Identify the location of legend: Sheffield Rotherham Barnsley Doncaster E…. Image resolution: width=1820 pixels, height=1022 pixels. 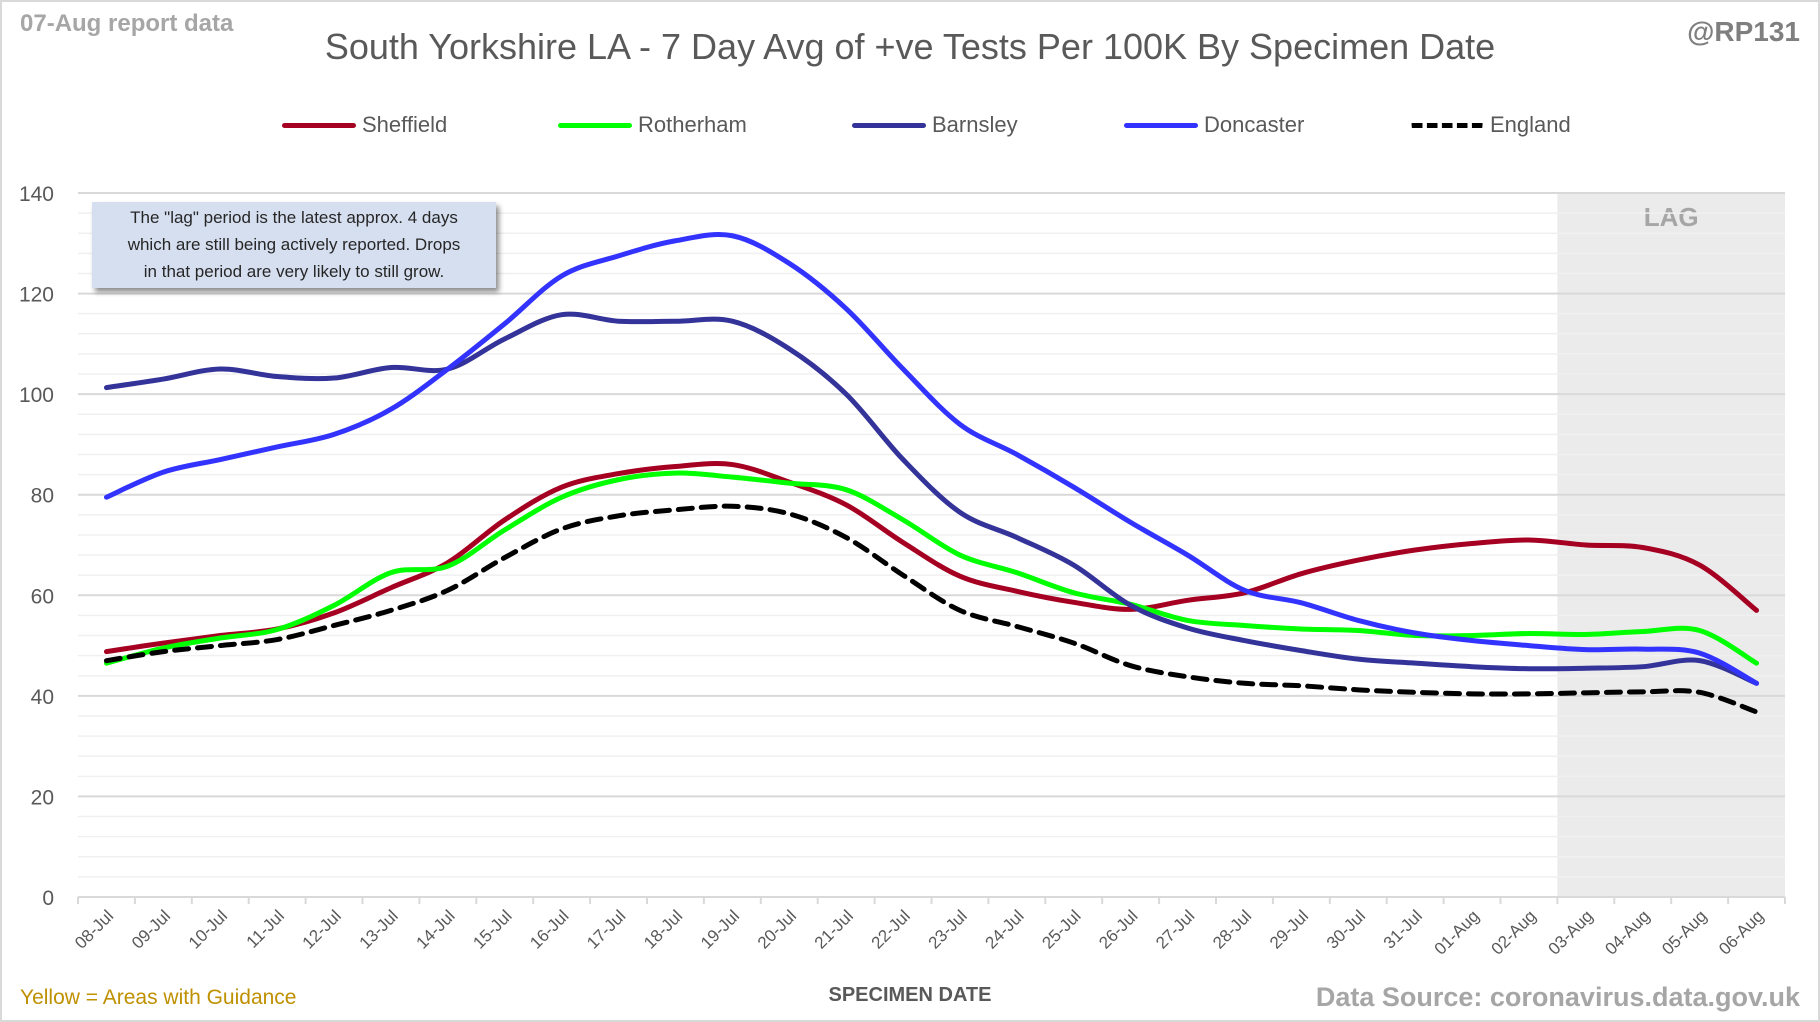
(910, 127).